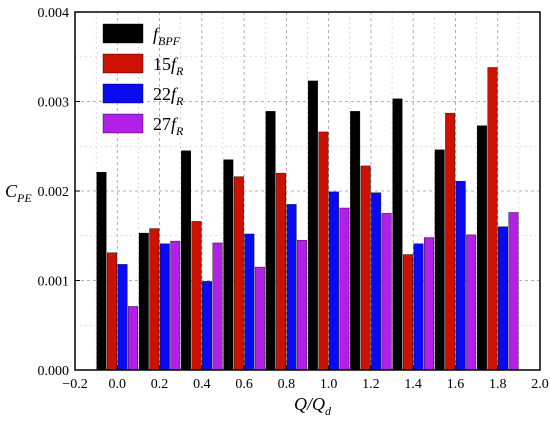  I want to click on legend-label-main: 27, so click(162, 124).